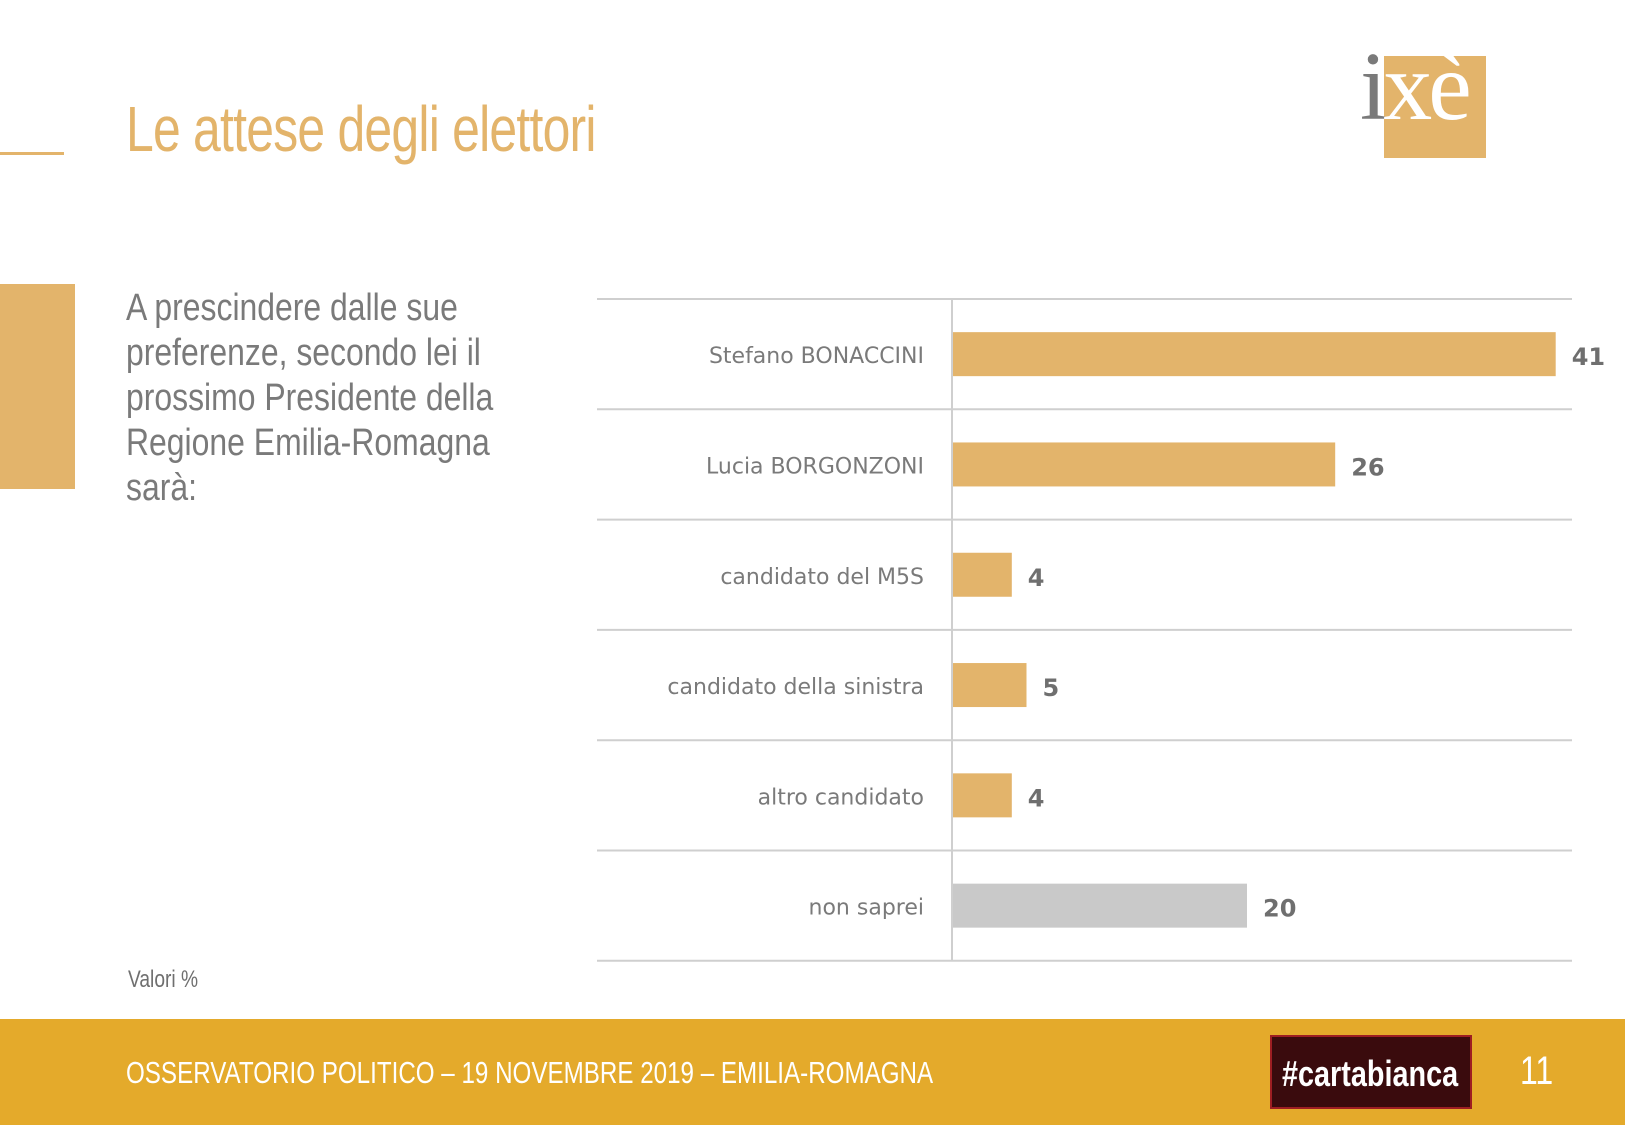 This screenshot has height=1125, width=1625. I want to click on category-label: Lucia BORGONZONI, so click(815, 466).